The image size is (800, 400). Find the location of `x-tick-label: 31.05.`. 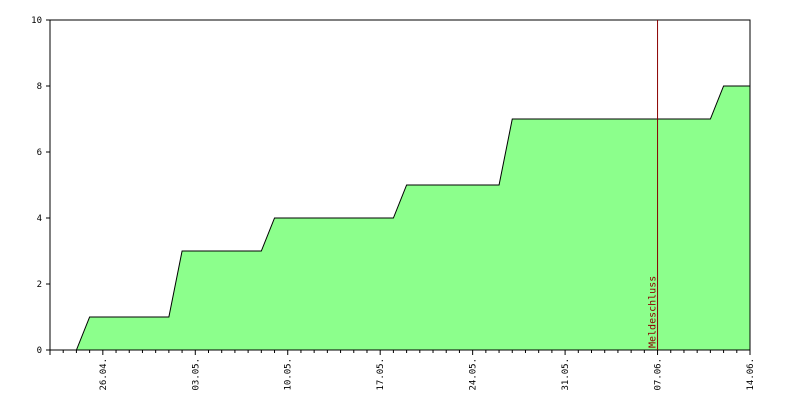

x-tick-label: 31.05. is located at coordinates (566, 374).